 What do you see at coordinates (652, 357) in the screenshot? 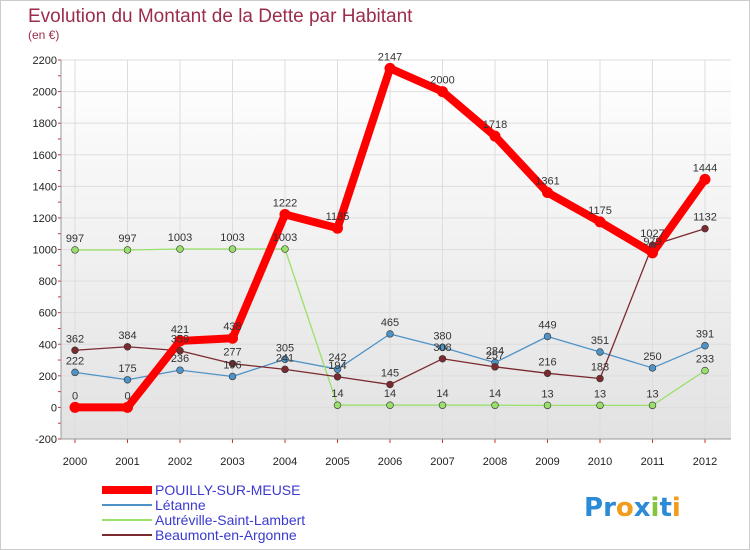
I see `data-label: 250` at bounding box center [652, 357].